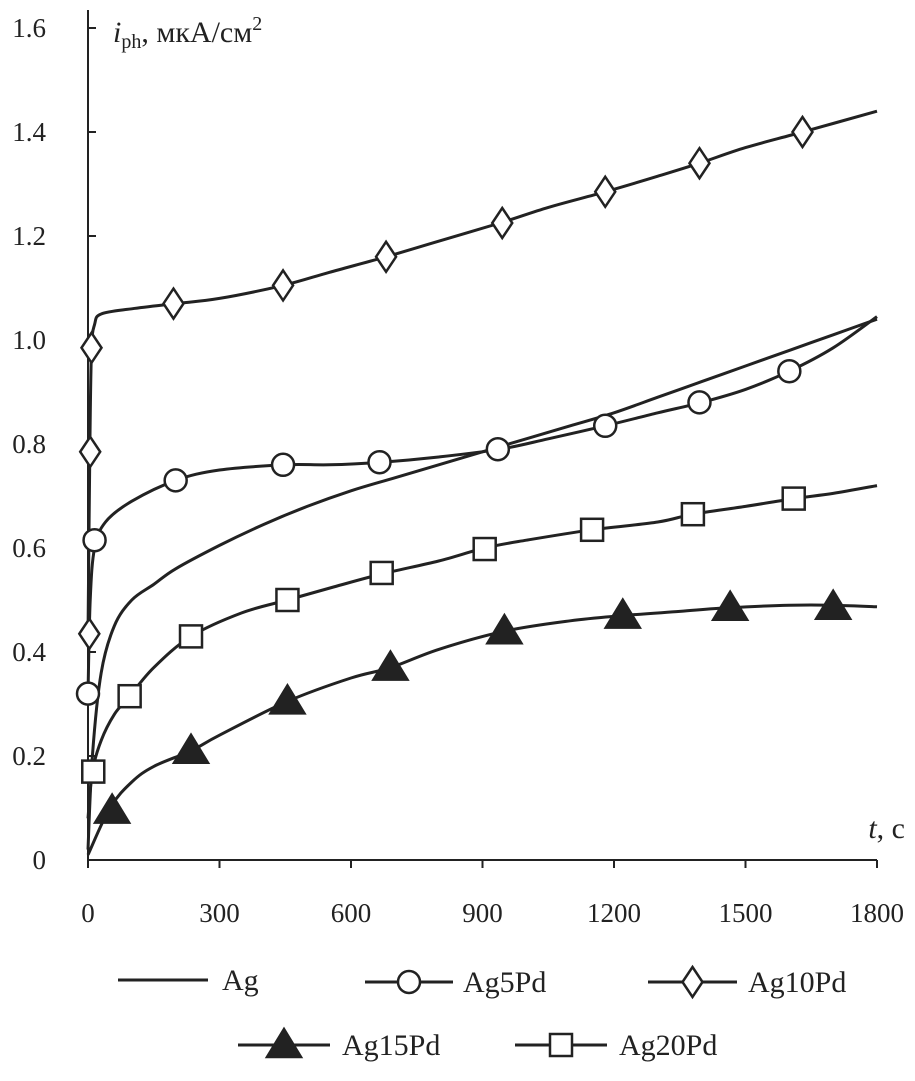 This screenshot has height=1081, width=915. Describe the element at coordinates (219, 913) in the screenshot. I see `x-tick-label: 300` at that location.